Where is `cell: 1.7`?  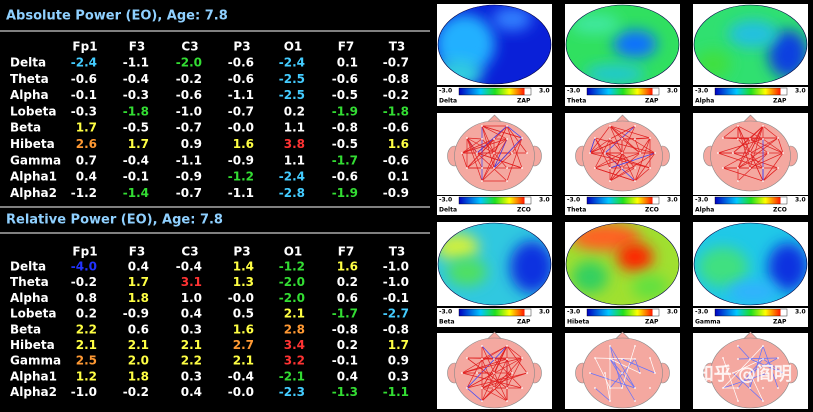 cell: 1.7 is located at coordinates (398, 345).